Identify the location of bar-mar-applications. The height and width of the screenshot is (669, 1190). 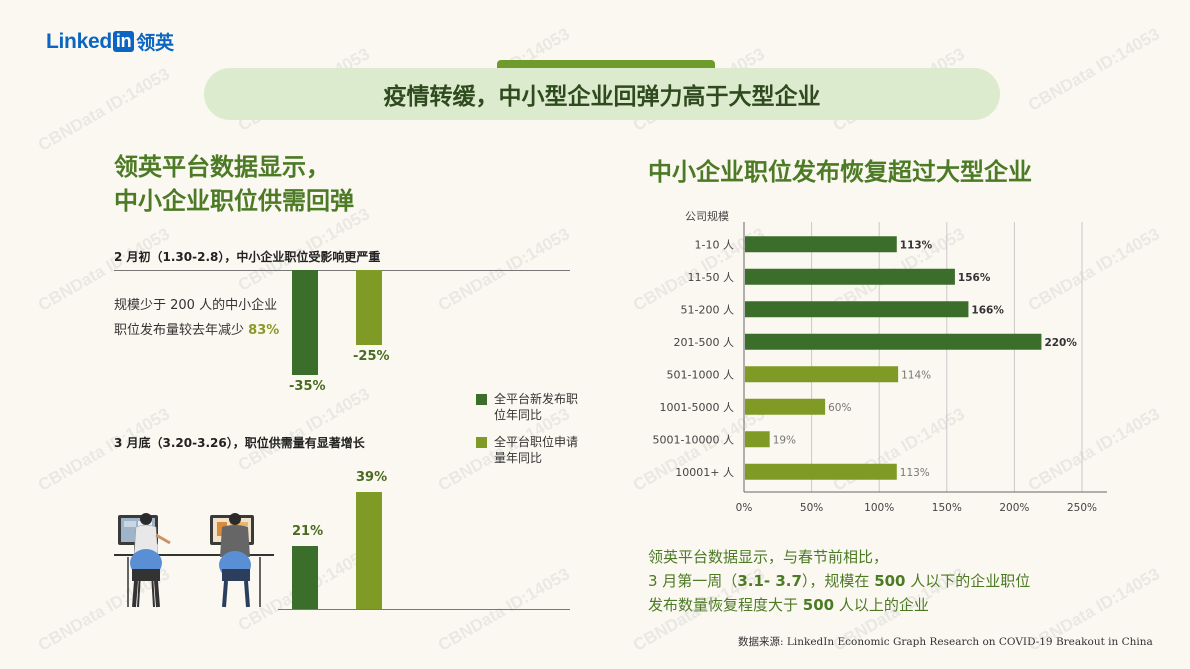
(369, 550).